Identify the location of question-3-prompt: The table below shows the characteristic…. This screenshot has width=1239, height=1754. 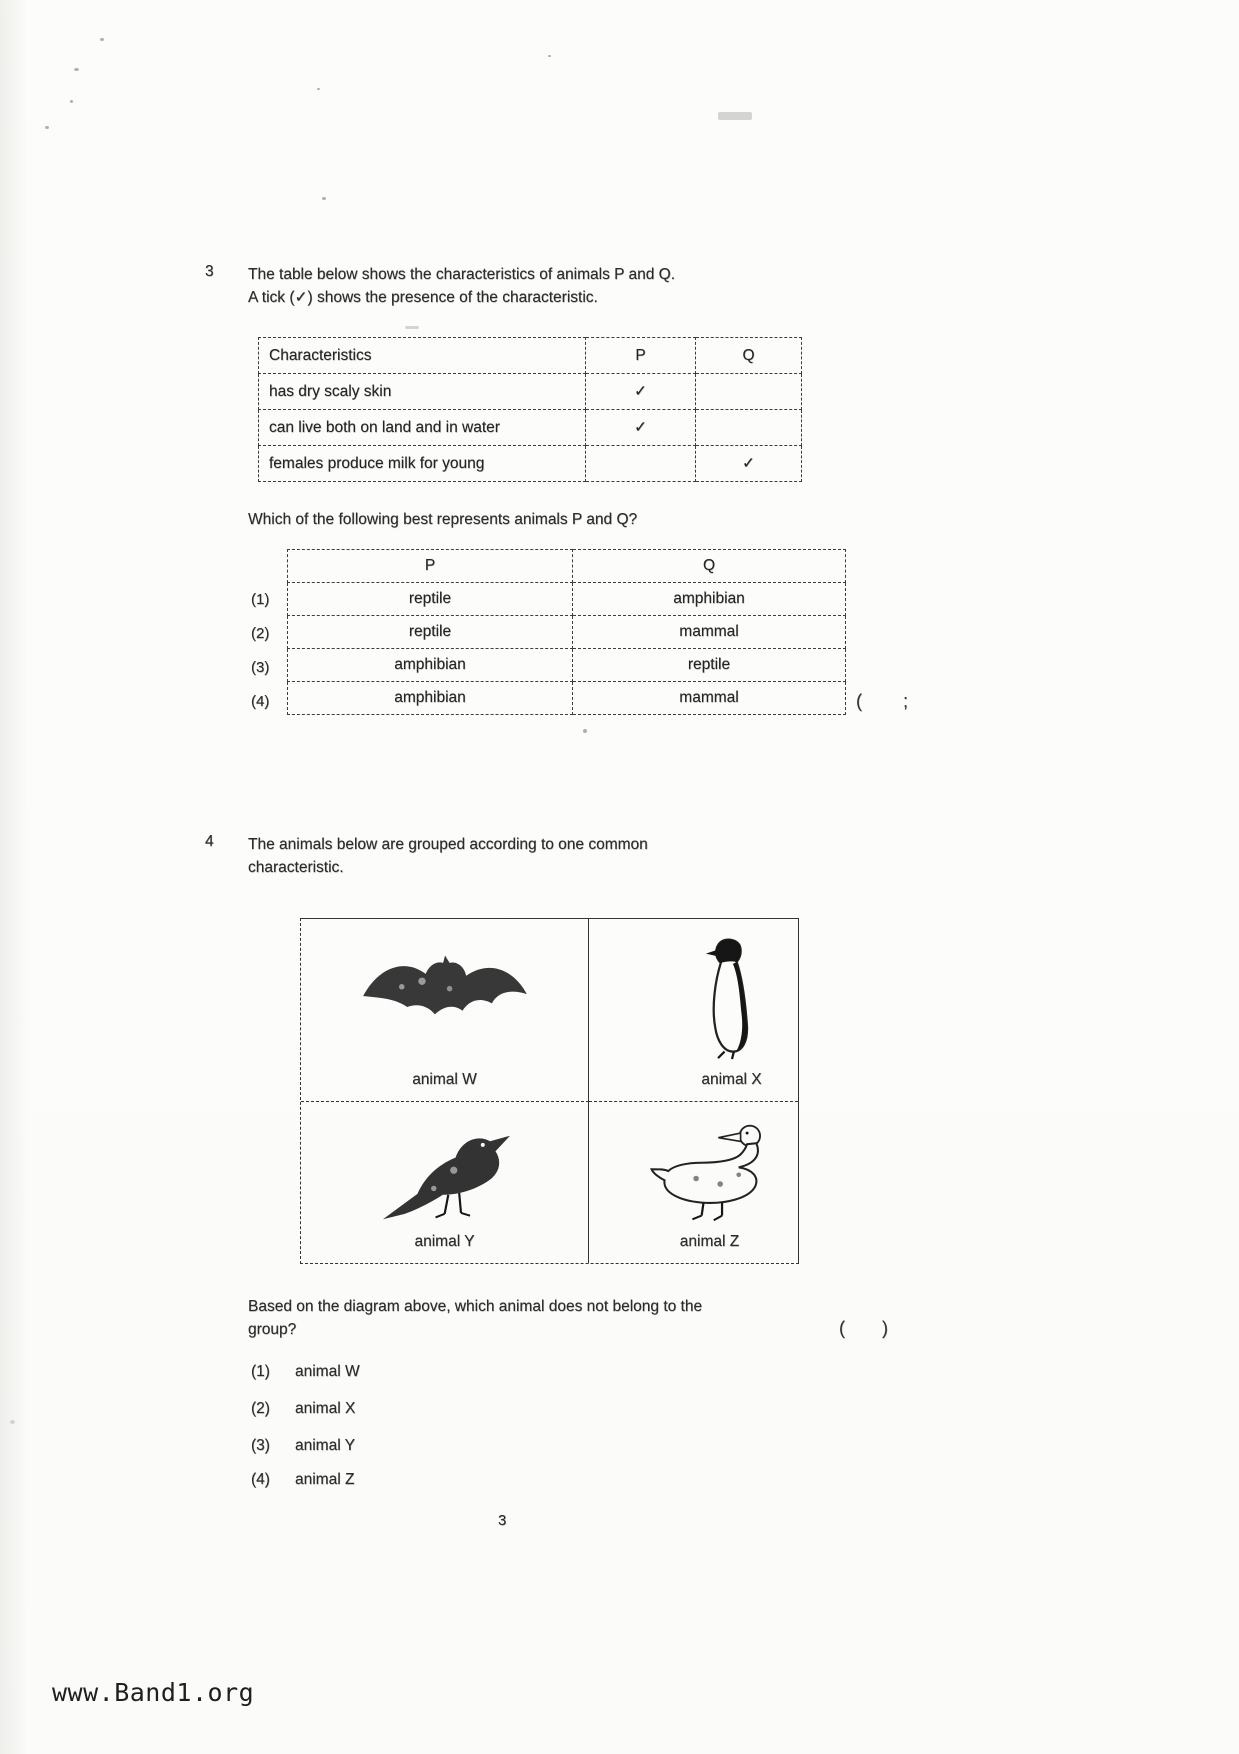
(461, 286).